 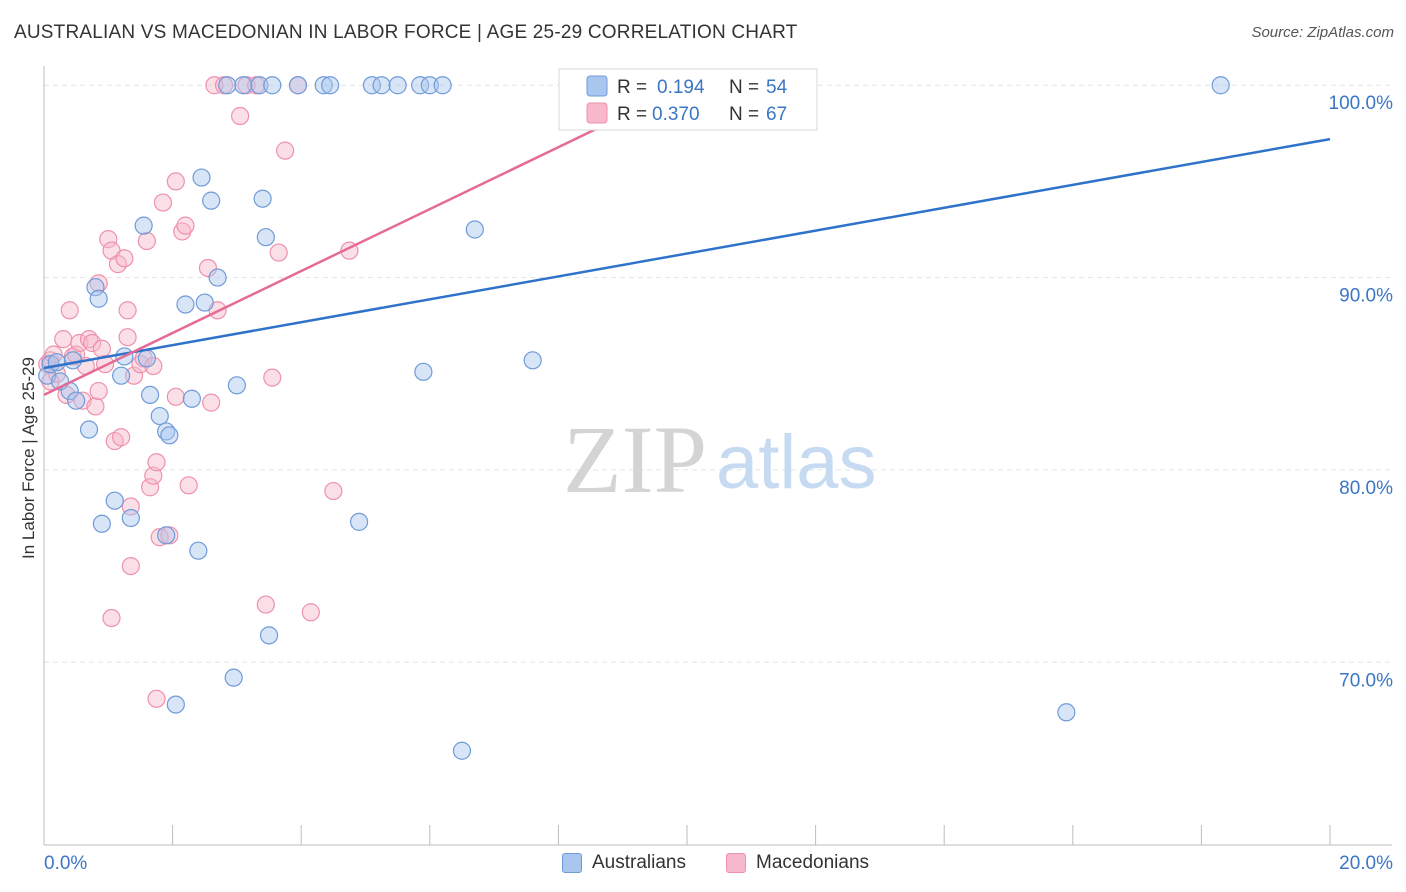 I want to click on y-tick-label: 80.0%, so click(x=1366, y=488).